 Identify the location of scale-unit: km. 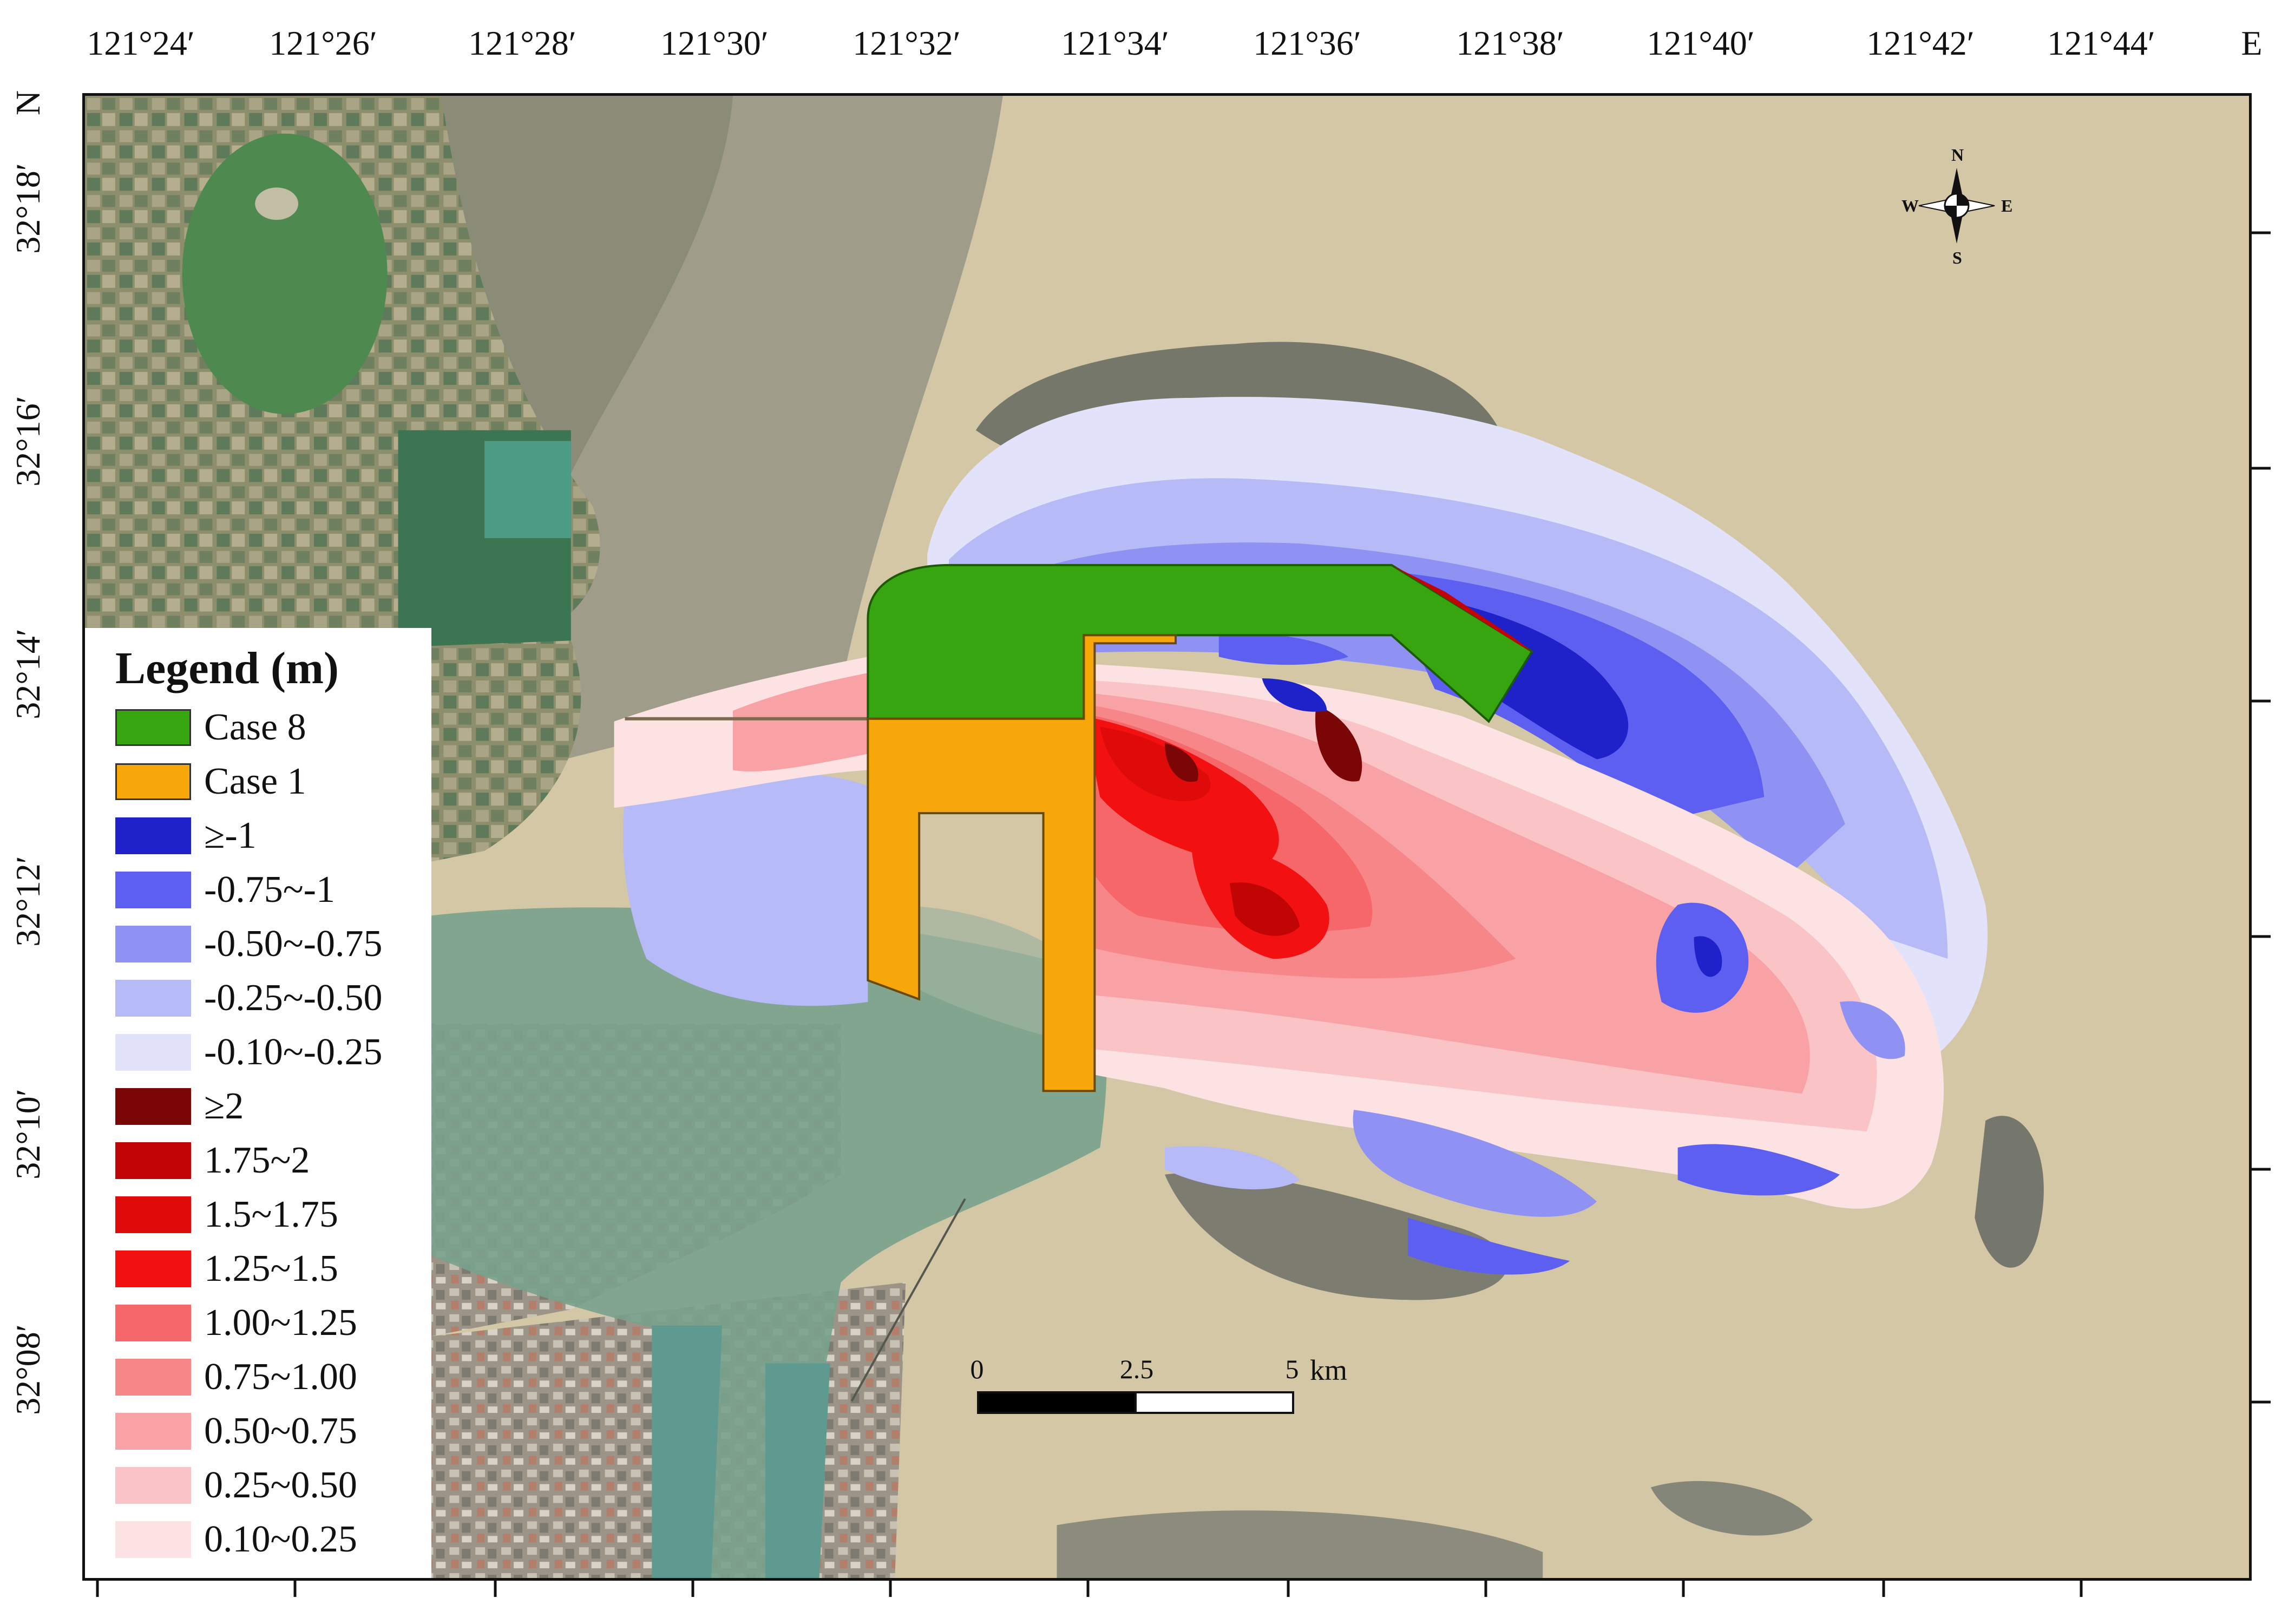
(1329, 1370).